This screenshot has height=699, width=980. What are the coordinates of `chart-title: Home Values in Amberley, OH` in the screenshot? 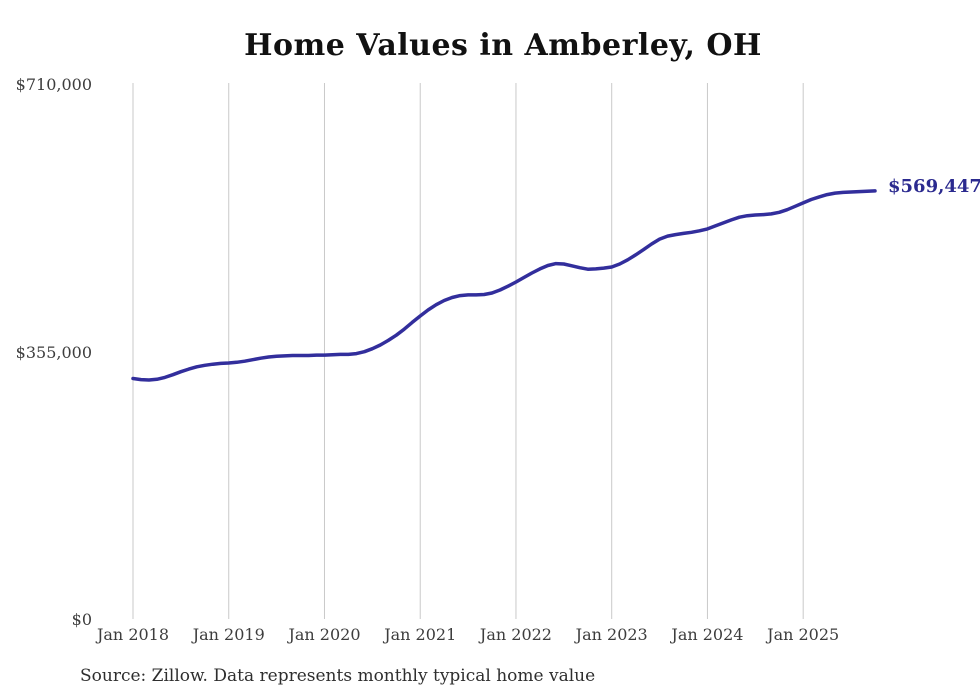 It's located at (503, 45).